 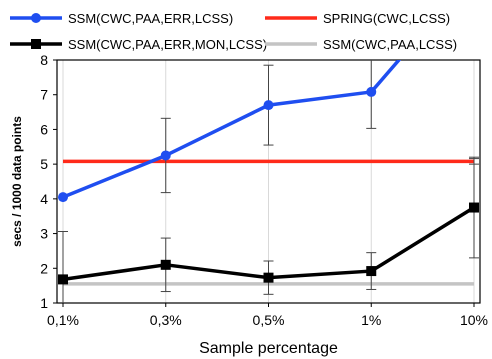 I want to click on y-axis: 1 2 3 4 5 6 7 8, so click(x=48, y=181).